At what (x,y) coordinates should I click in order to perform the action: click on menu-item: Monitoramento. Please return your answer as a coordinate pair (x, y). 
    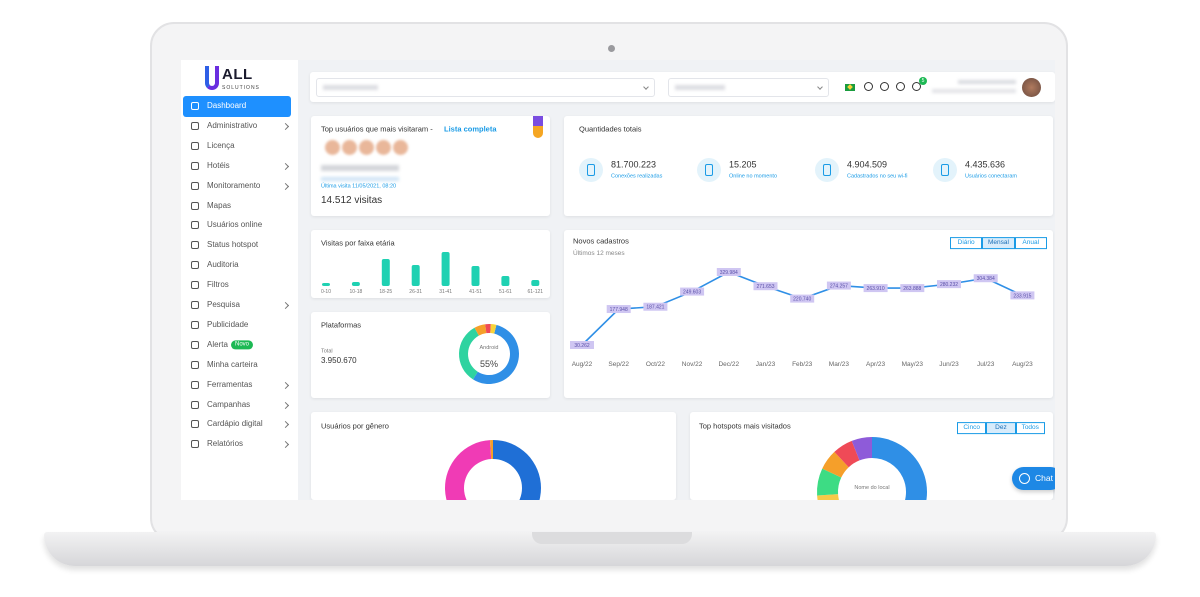
    Looking at the image, I should click on (234, 185).